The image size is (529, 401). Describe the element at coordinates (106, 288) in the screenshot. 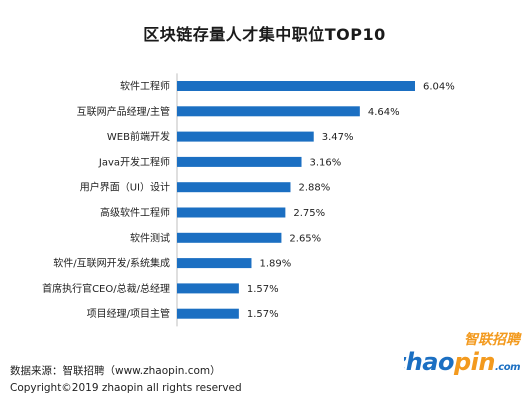

I see `category-label: 首席执行官CEO/总裁/总经理` at that location.